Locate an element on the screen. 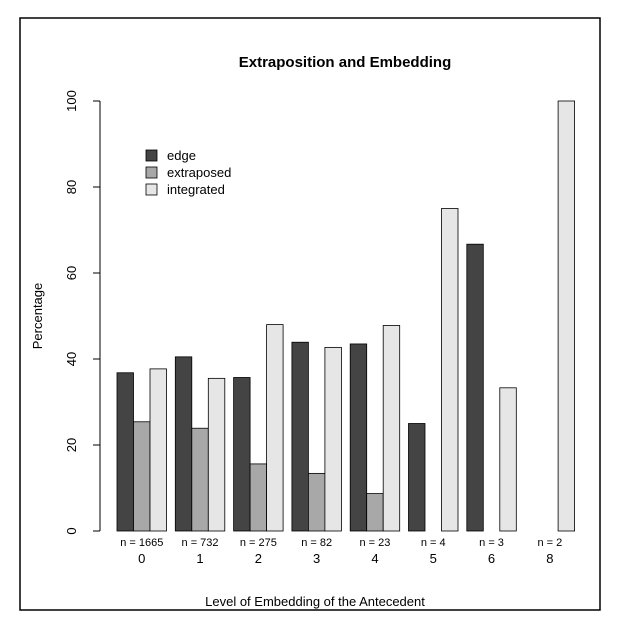 The image size is (618, 637). y-tick-label: 60 is located at coordinates (71, 273).